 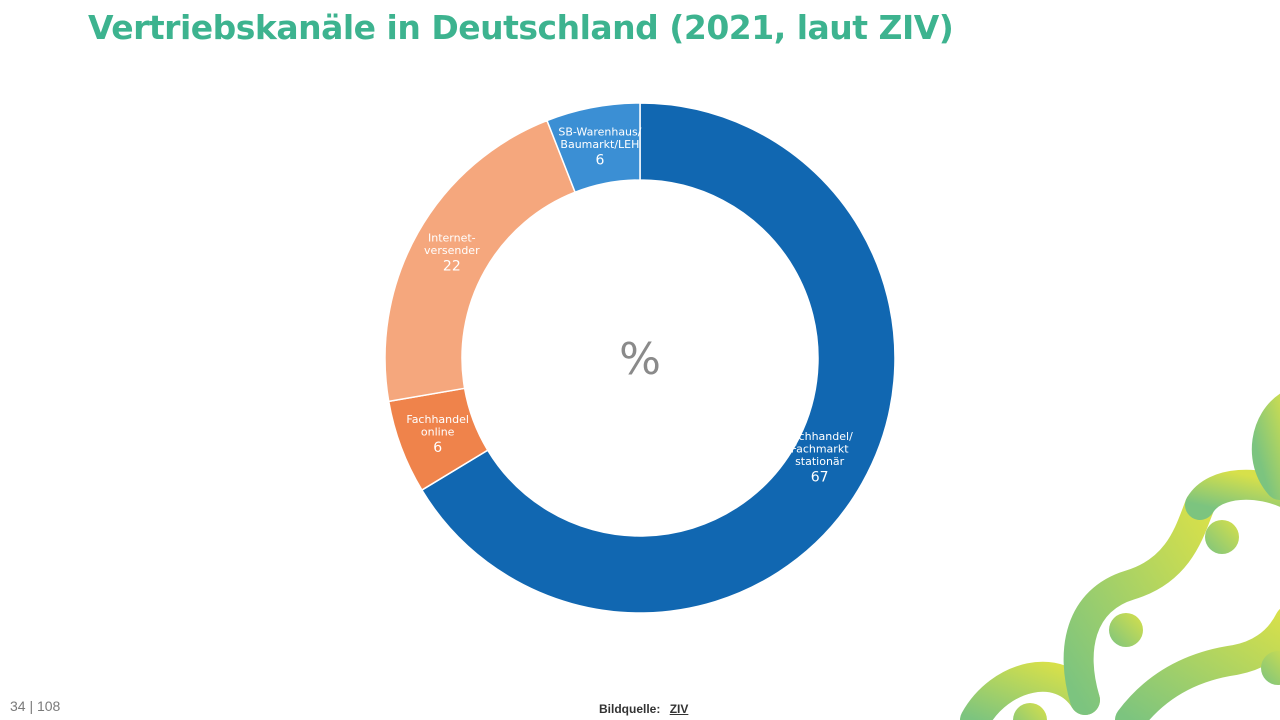 I want to click on slice-3-value: 6, so click(x=599, y=160).